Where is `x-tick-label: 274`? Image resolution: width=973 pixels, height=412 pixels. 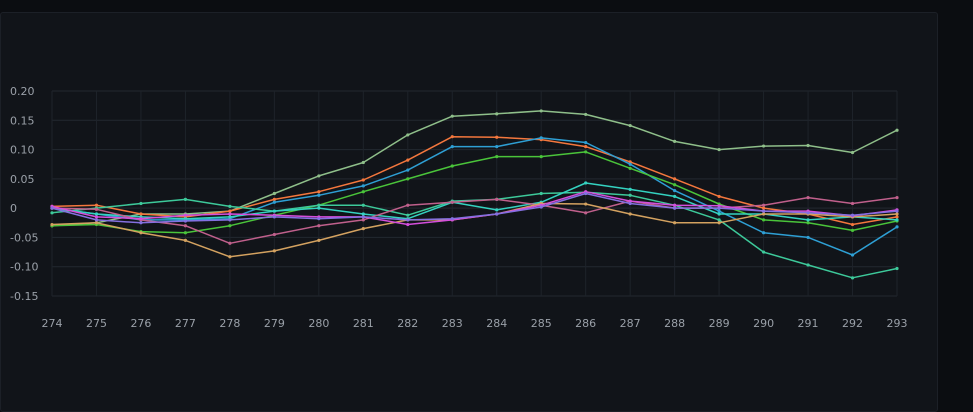
x-tick-label: 274 is located at coordinates (52, 323).